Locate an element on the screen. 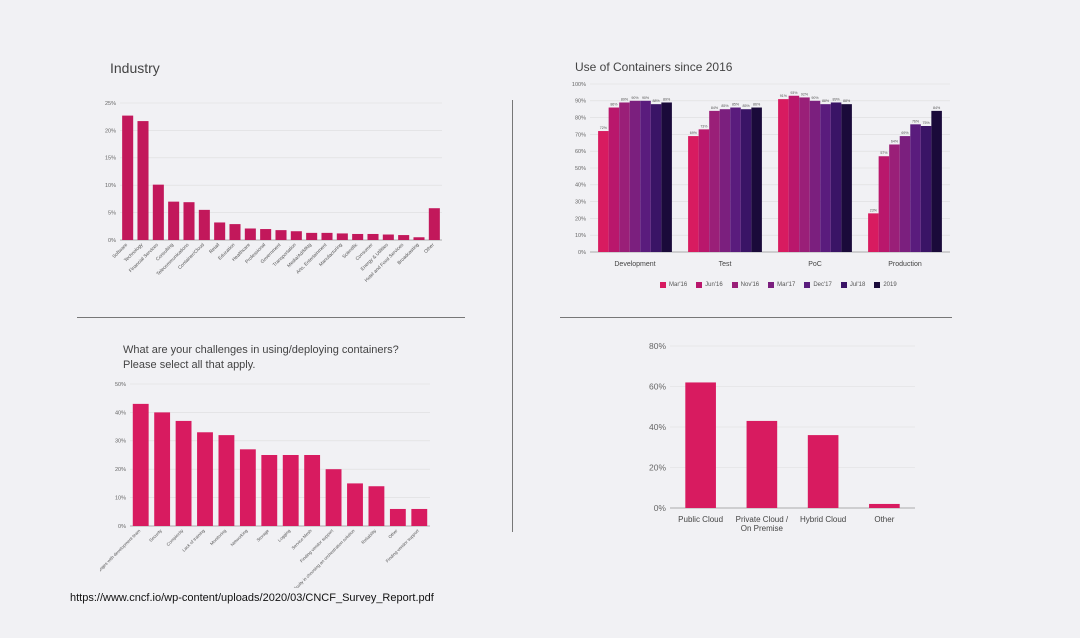  x-tick-label: Hybrid Cloud is located at coordinates (823, 519).